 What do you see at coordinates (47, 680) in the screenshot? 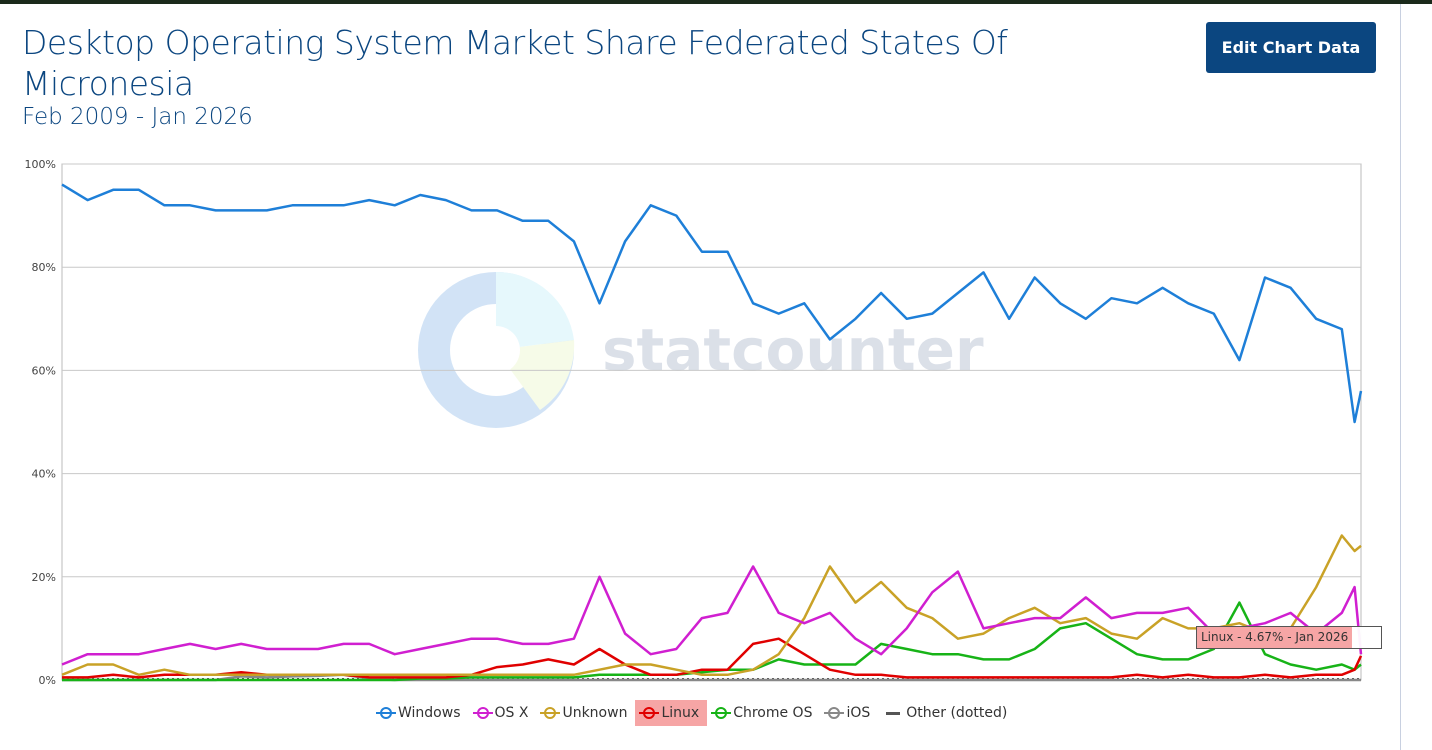
I see `y-tick-label: 0%` at bounding box center [47, 680].